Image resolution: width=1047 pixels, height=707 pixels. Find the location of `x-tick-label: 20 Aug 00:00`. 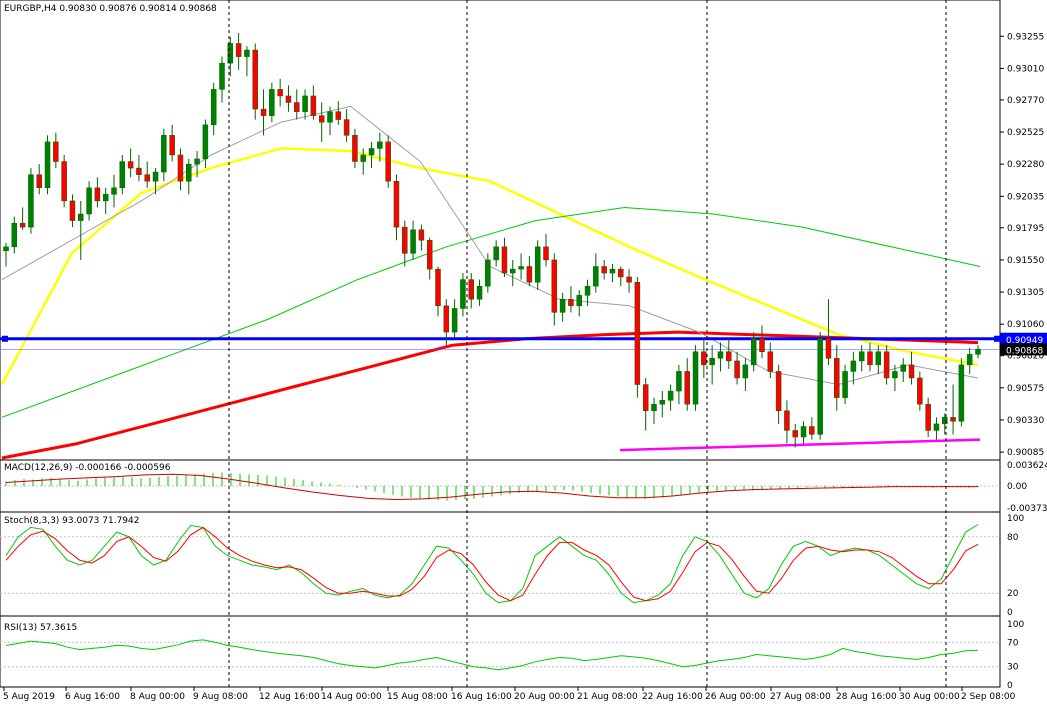

x-tick-label: 20 Aug 00:00 is located at coordinates (544, 697).